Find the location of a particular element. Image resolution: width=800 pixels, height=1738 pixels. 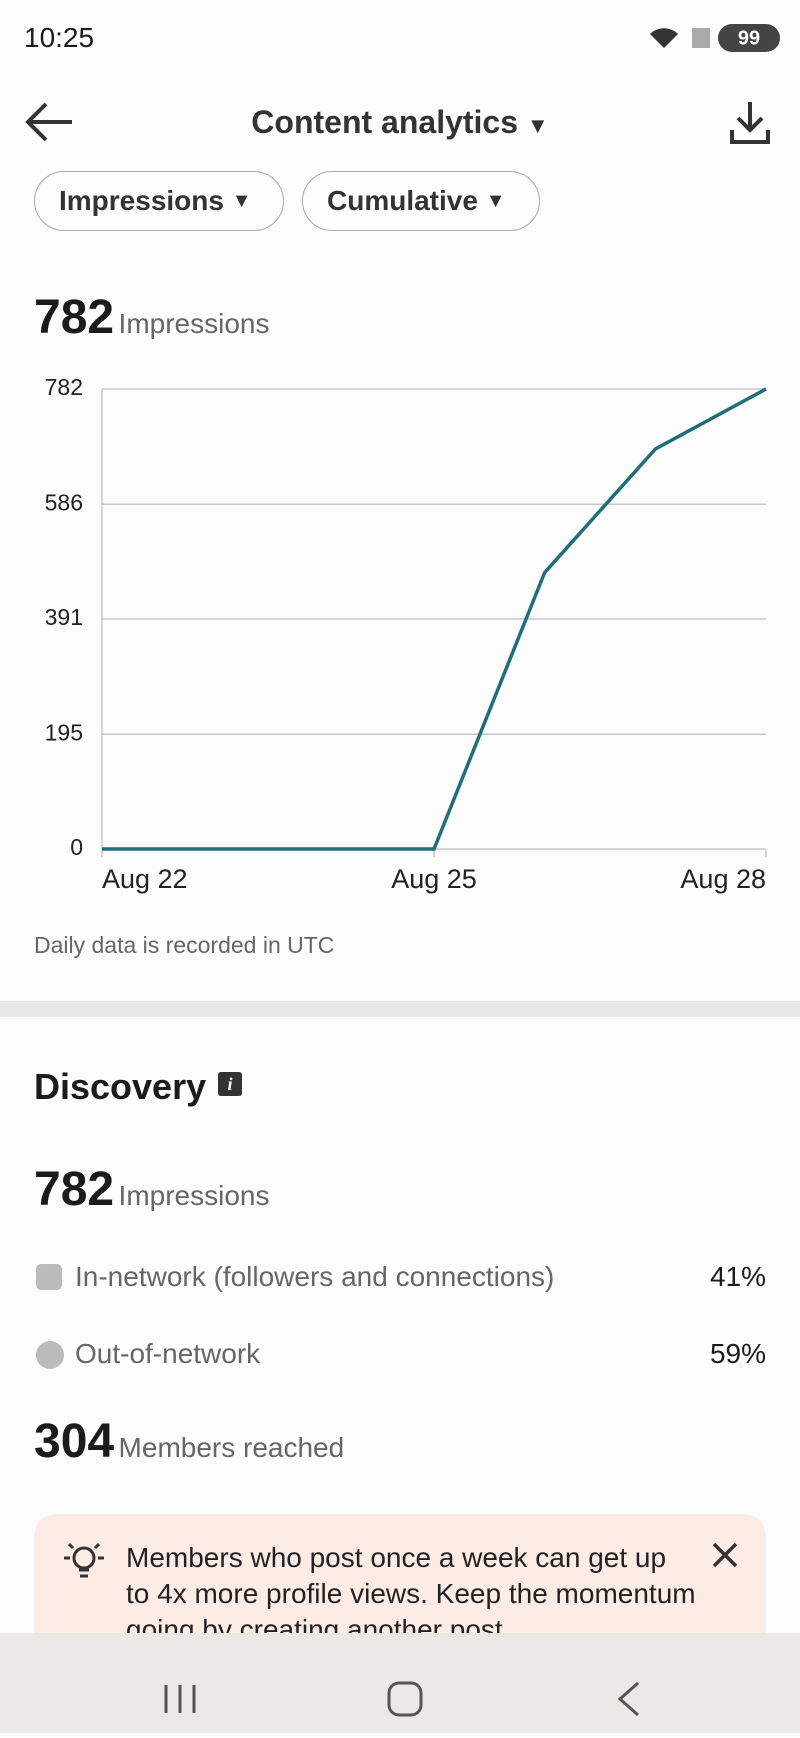

summary-label: Impressions is located at coordinates (194, 323).